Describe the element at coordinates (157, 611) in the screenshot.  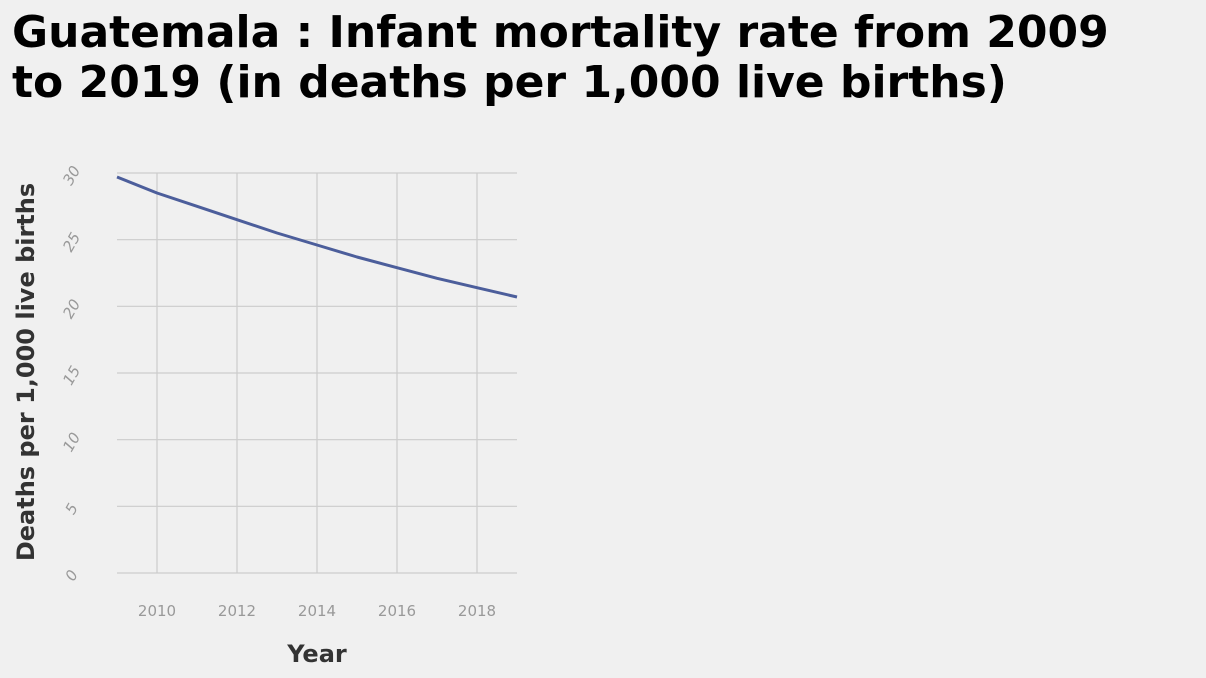
I see `x-tick-label: 2010` at that location.